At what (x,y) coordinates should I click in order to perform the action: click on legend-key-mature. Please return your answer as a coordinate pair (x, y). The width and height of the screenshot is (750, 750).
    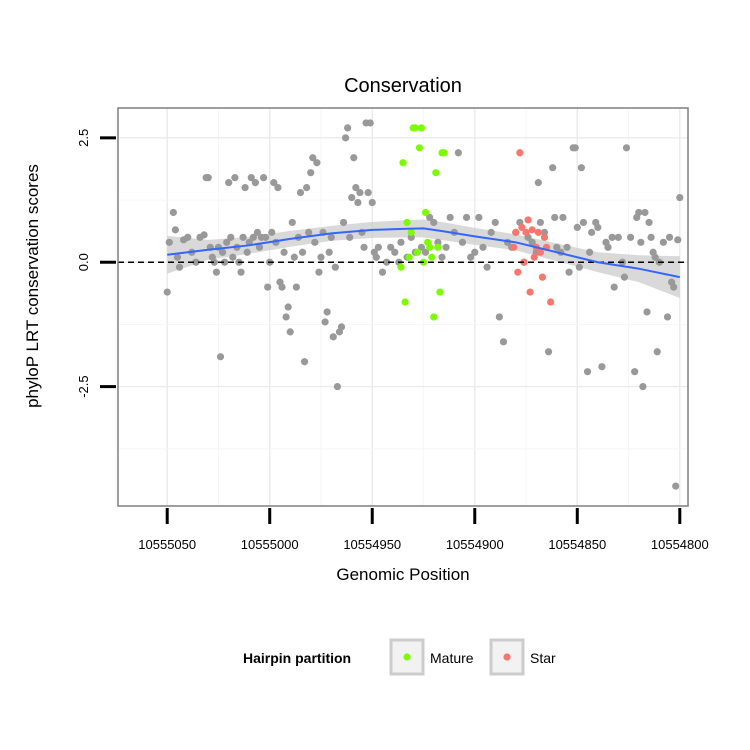
    Looking at the image, I should click on (407, 657).